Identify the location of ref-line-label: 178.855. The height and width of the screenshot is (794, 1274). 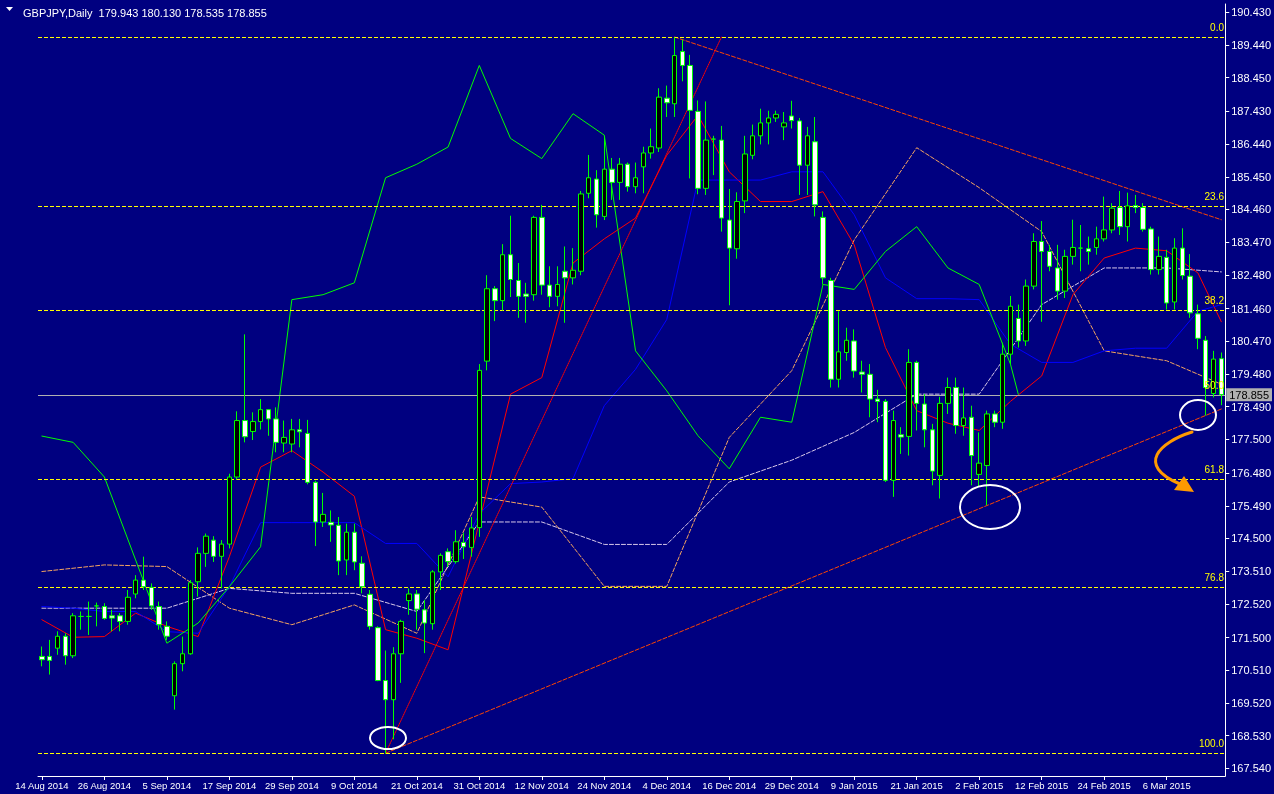
(1249, 394).